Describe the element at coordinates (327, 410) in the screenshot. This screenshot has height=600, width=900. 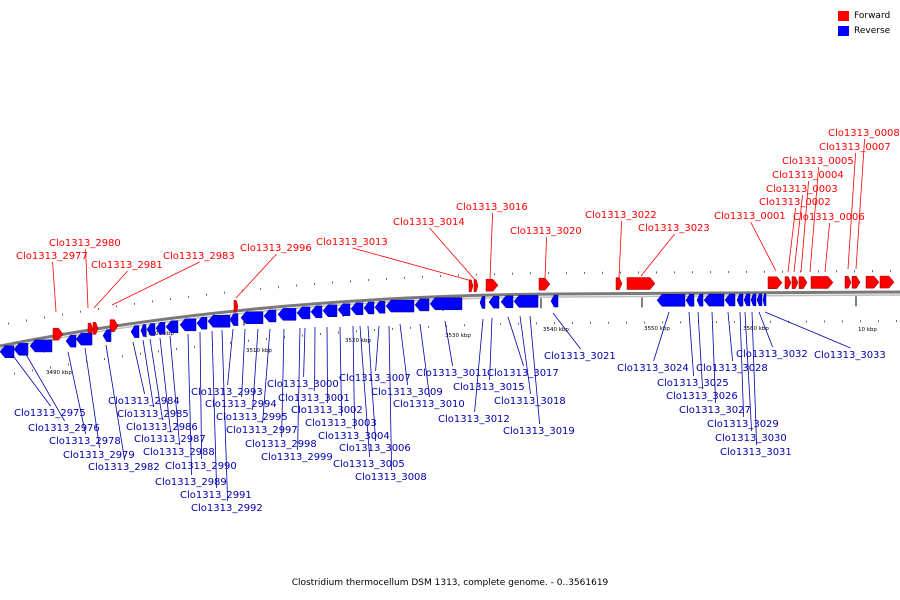
I see `reverse-gene-label: Clo1313_3002` at that location.